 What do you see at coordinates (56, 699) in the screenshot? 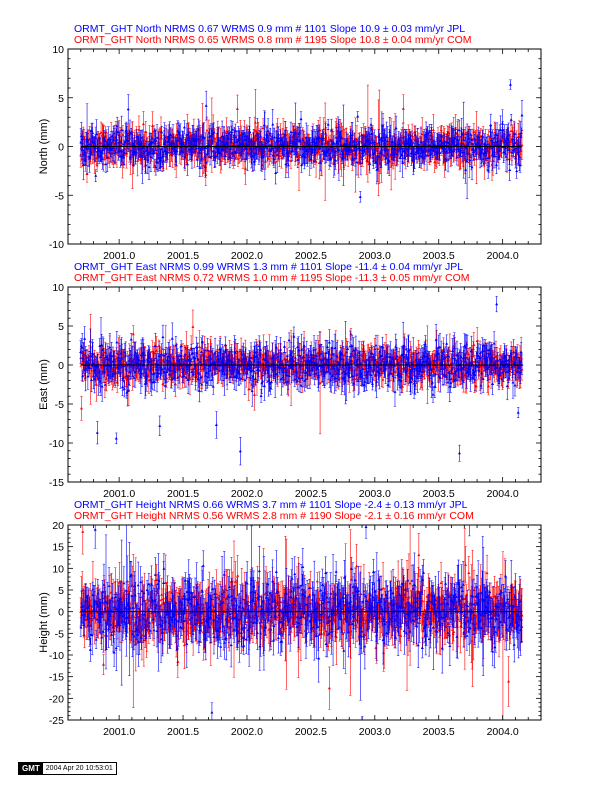
I see `y-tick-label: -20` at bounding box center [56, 699].